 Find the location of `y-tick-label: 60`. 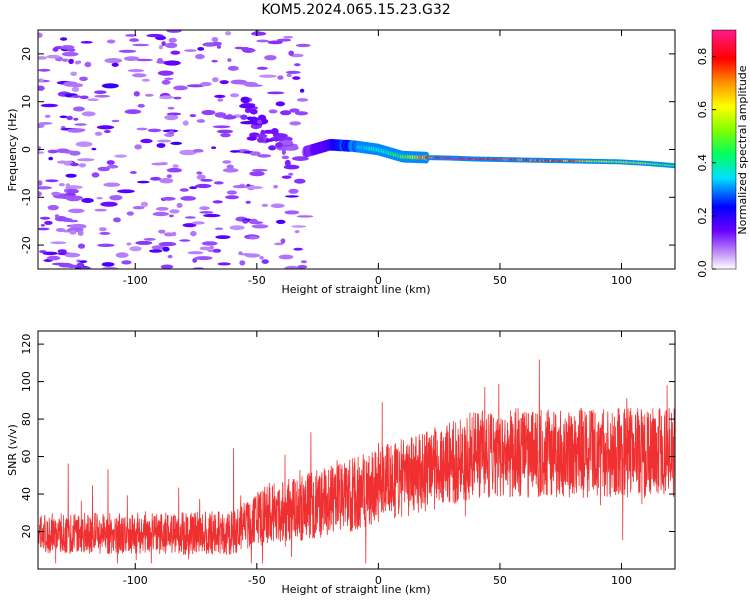

y-tick-label: 60 is located at coordinates (26, 457).